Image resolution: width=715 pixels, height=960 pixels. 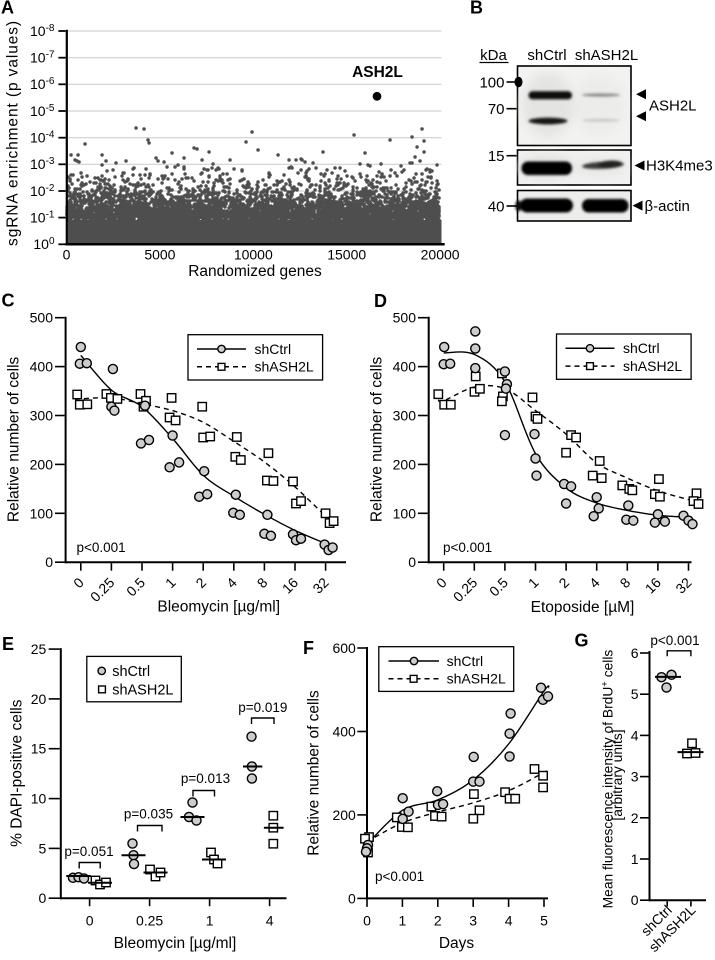 I want to click on svg-text: C, so click(x=8, y=301).